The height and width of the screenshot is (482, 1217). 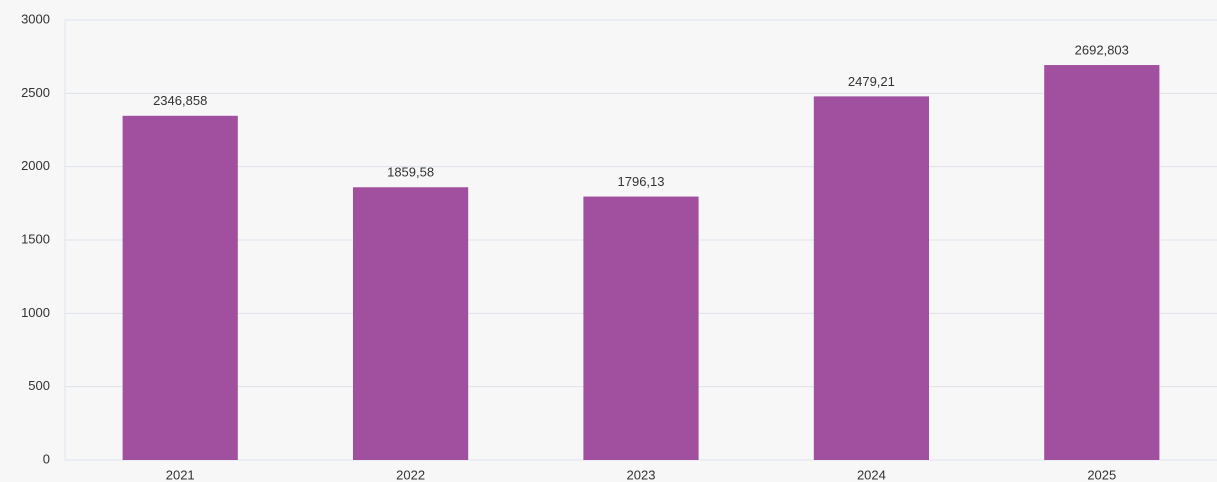 What do you see at coordinates (1101, 474) in the screenshot?
I see `x-tick-label: 2025` at bounding box center [1101, 474].